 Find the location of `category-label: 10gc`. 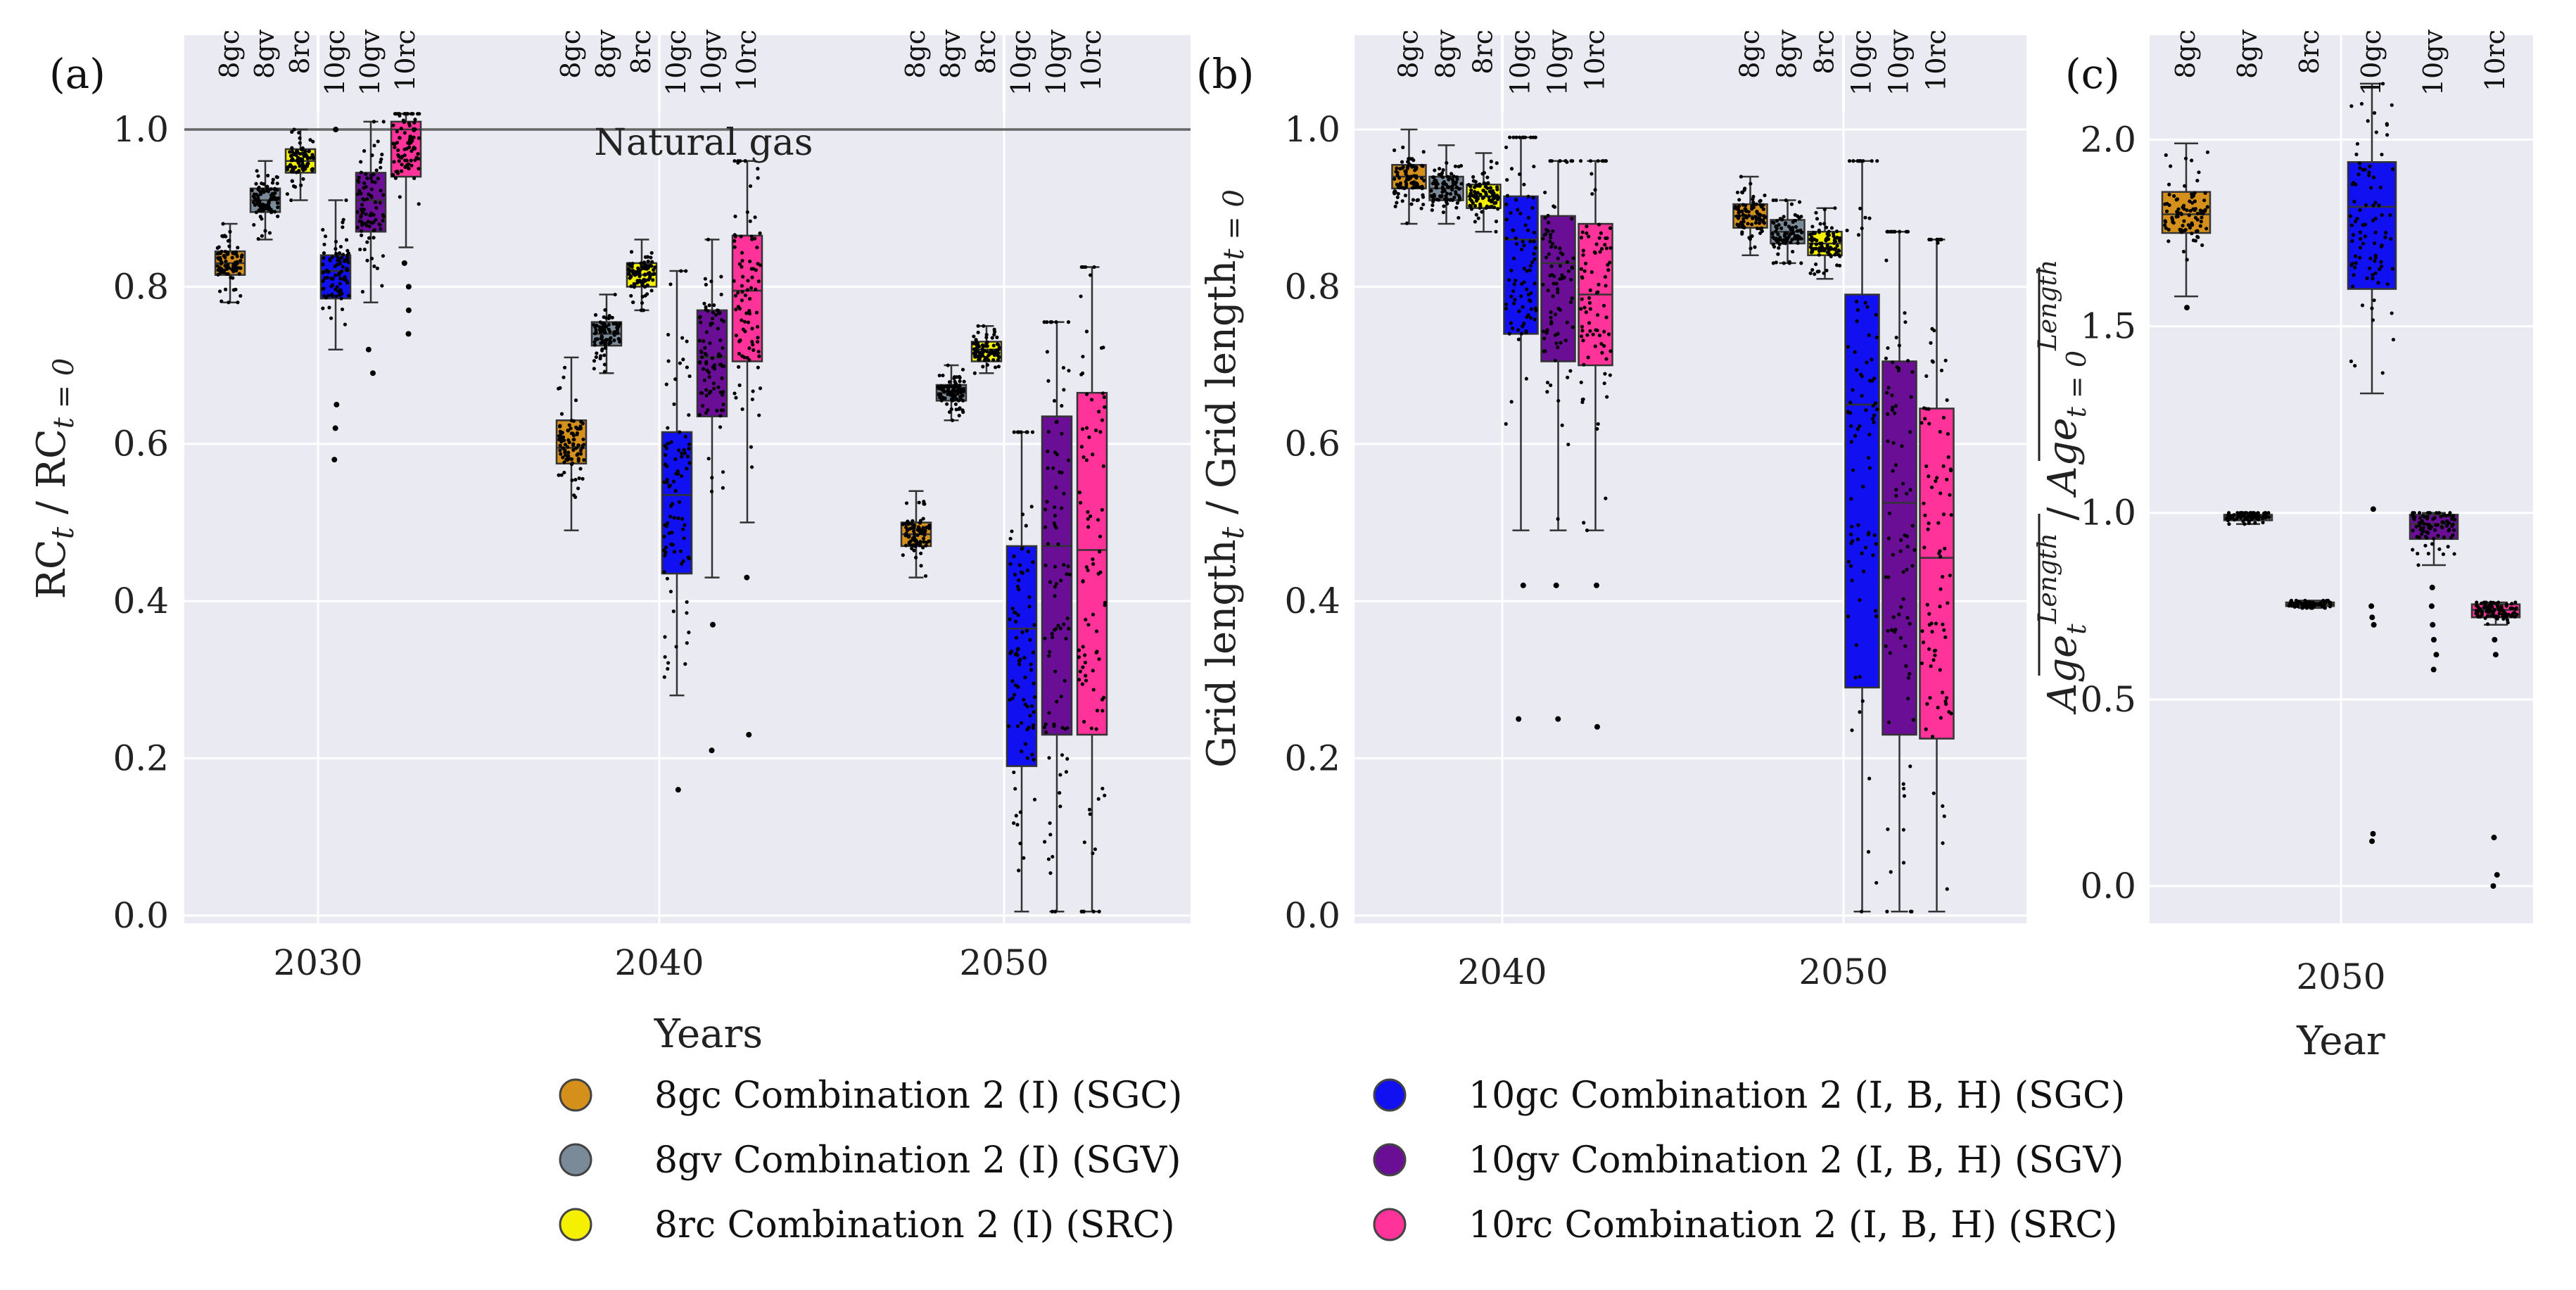

category-label: 10gc is located at coordinates (1520, 63).